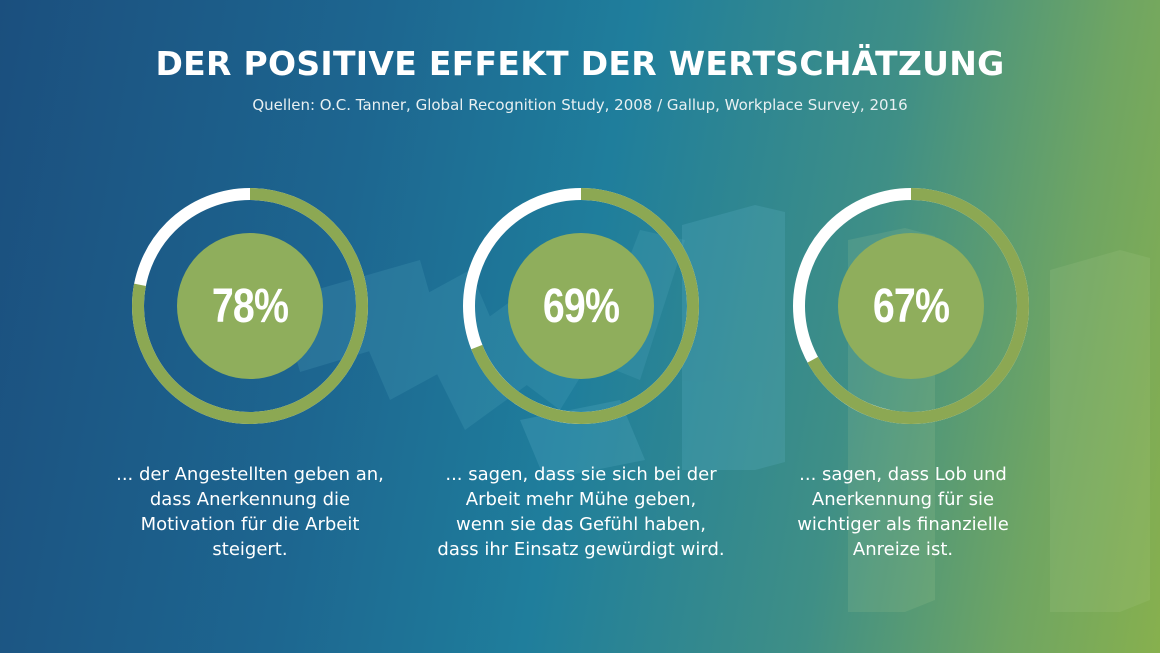  I want to click on stat-item: 69%, so click(591, 309).